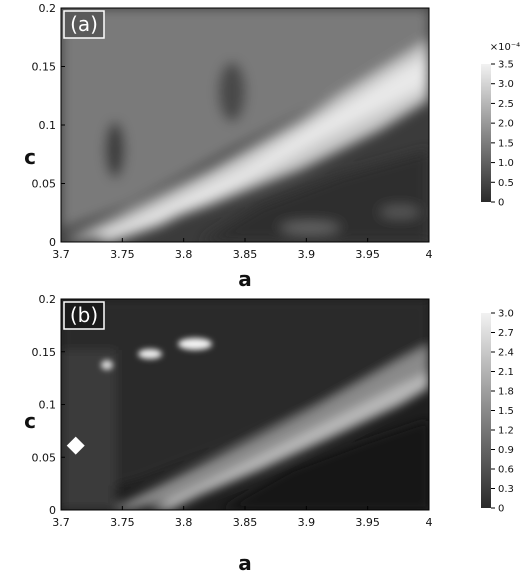 The image size is (531, 574). What do you see at coordinates (506, 372) in the screenshot?
I see `colorbar-b-tick-label: 2.1` at bounding box center [506, 372].